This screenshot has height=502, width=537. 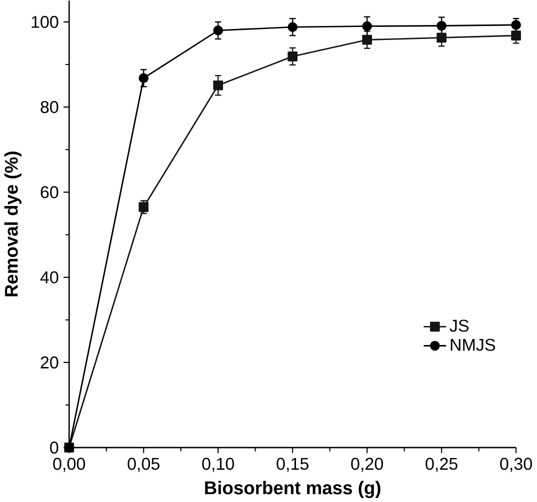 What do you see at coordinates (13, 223) in the screenshot?
I see `y-axis-title: Removal dye (%)` at bounding box center [13, 223].